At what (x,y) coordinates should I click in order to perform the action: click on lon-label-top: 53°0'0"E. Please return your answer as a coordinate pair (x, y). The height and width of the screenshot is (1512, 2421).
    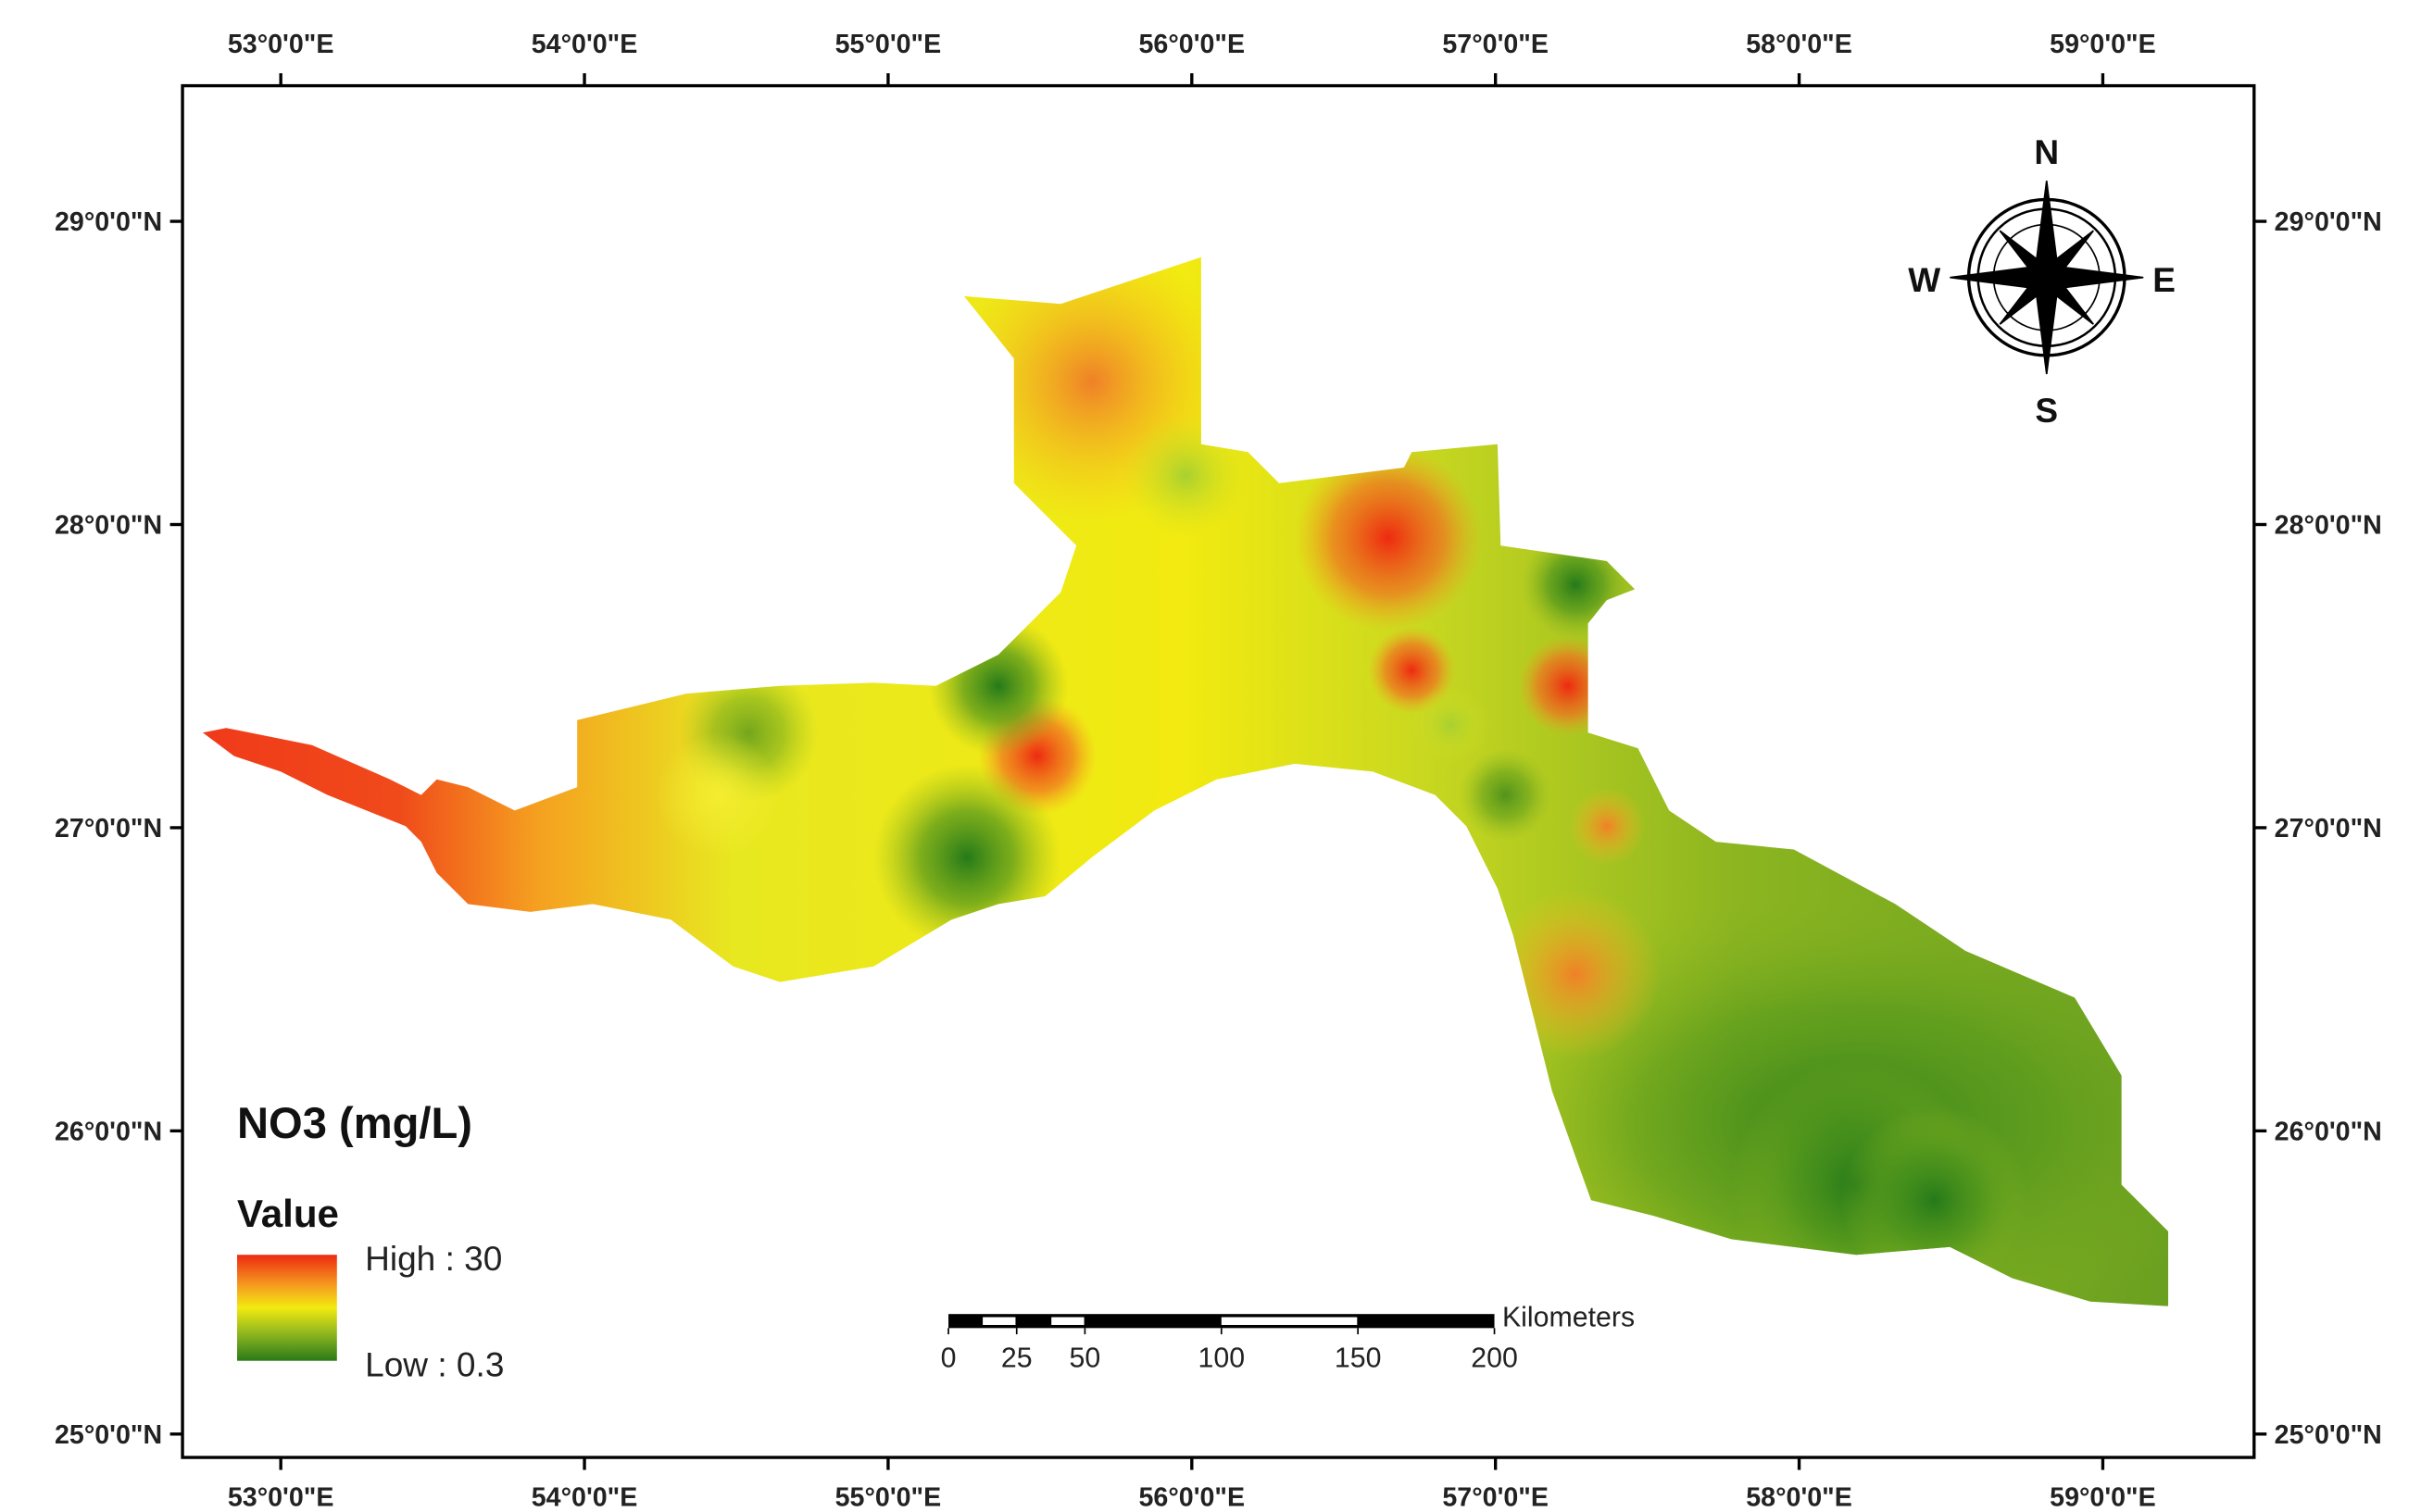
    Looking at the image, I should click on (281, 45).